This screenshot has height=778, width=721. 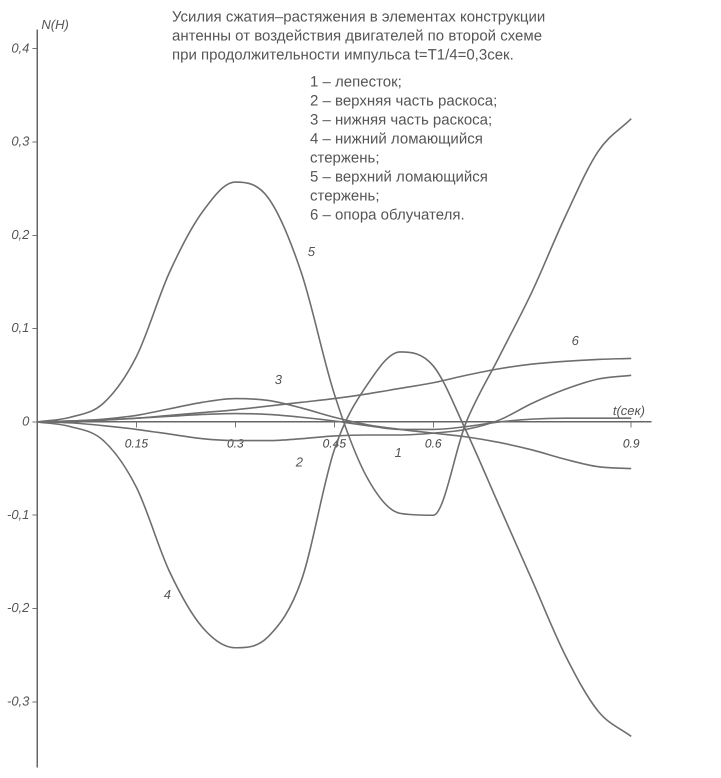 What do you see at coordinates (18, 608) in the screenshot?
I see `y-tick-label: -0,2` at bounding box center [18, 608].